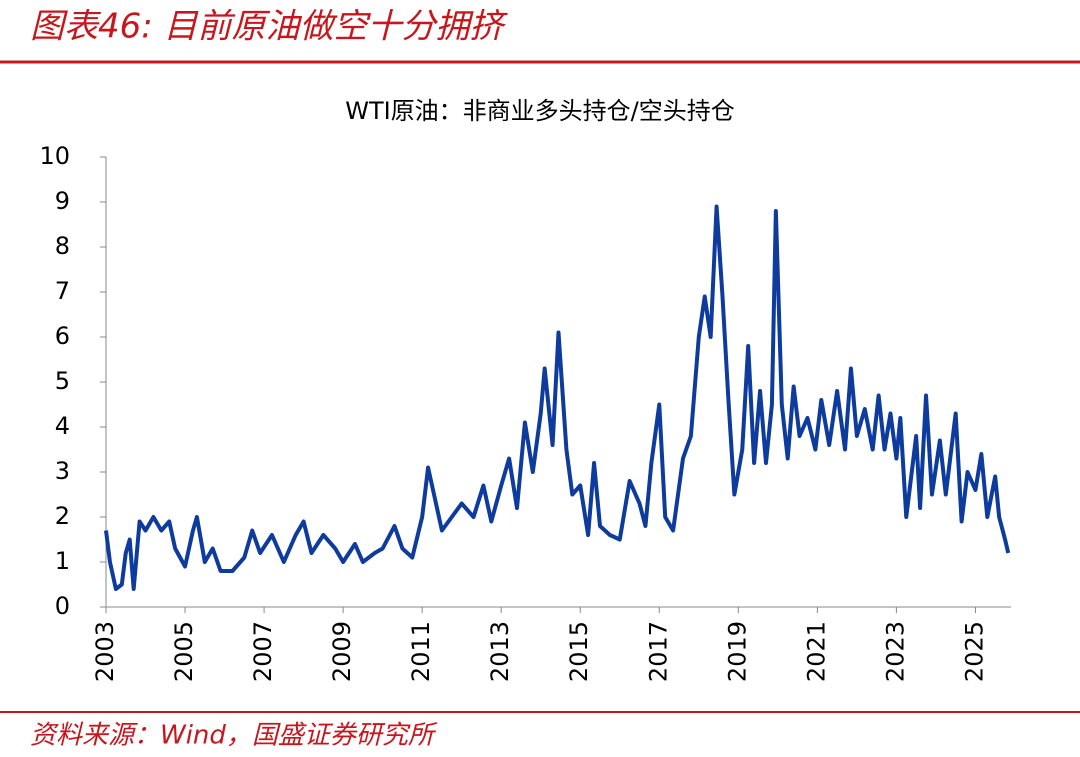 The width and height of the screenshot is (1080, 757). Describe the element at coordinates (974, 651) in the screenshot. I see `x-tick-label: 2025` at that location.